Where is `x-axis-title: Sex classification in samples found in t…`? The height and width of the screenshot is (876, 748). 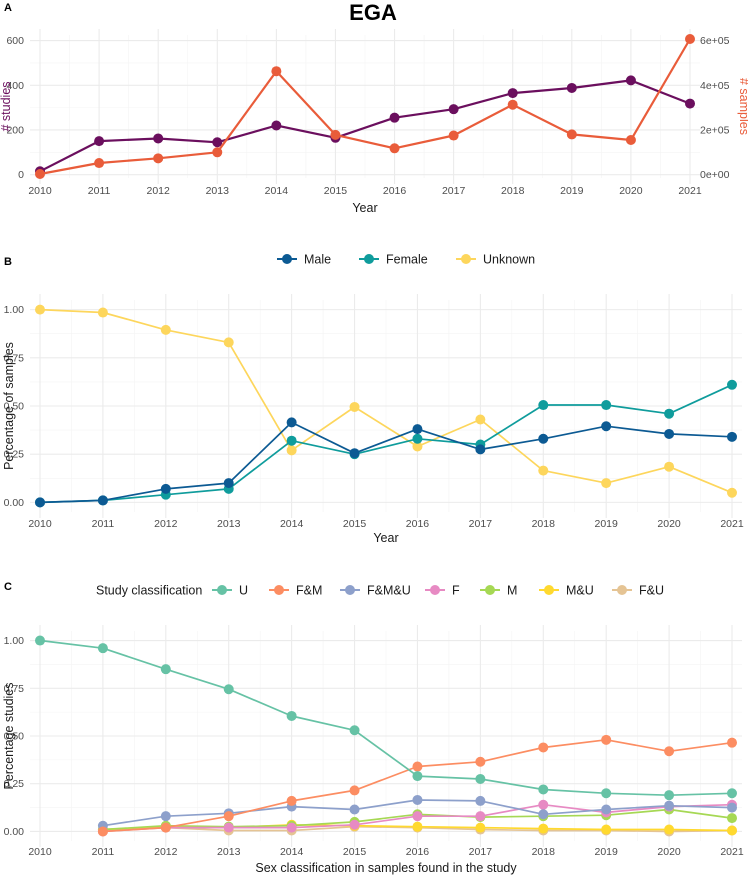
x-axis-title: Sex classification in samples found in t… is located at coordinates (386, 868).